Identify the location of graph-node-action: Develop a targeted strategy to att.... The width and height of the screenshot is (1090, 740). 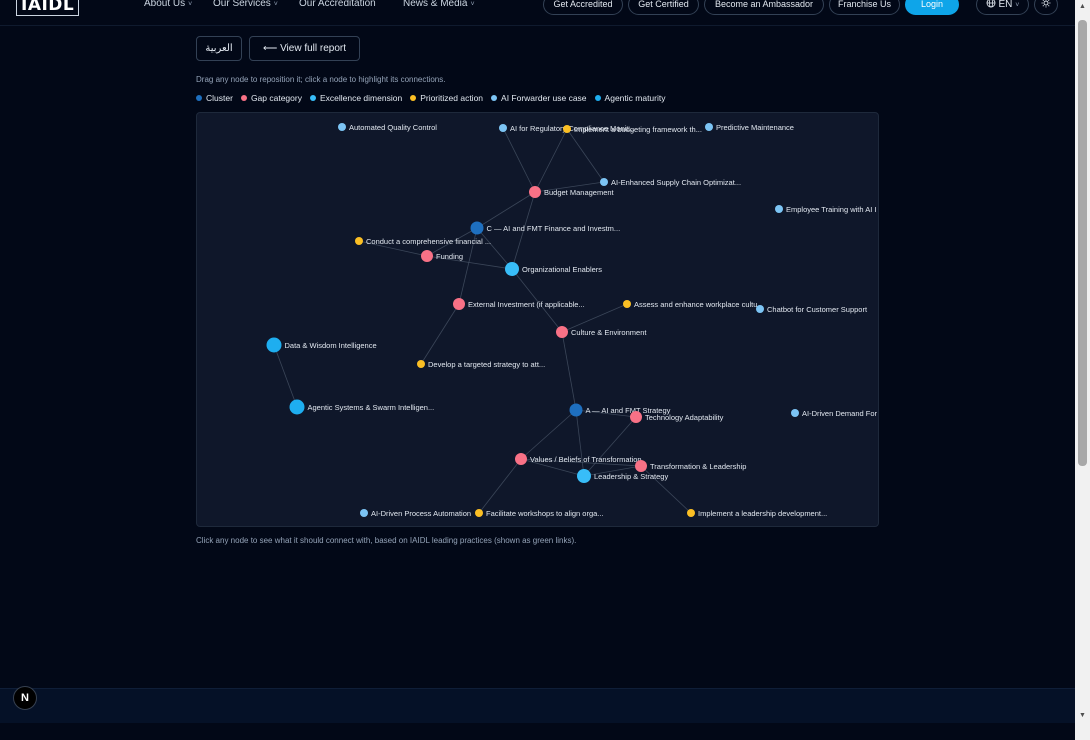
(481, 364).